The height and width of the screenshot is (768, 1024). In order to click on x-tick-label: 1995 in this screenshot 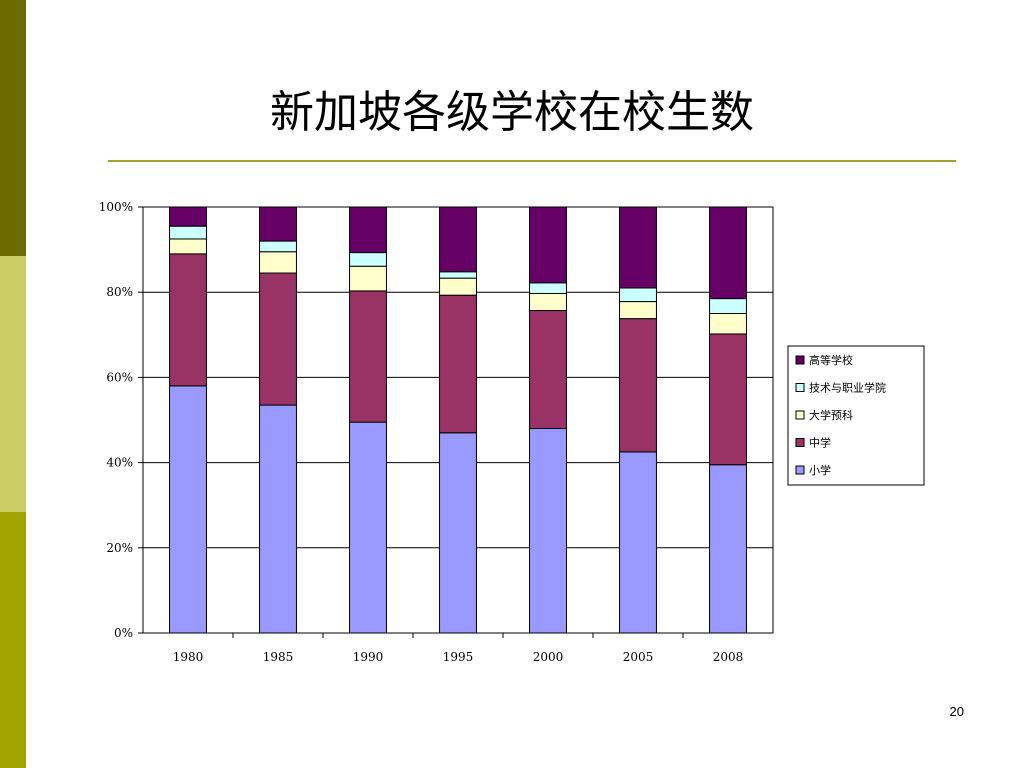, I will do `click(458, 657)`.